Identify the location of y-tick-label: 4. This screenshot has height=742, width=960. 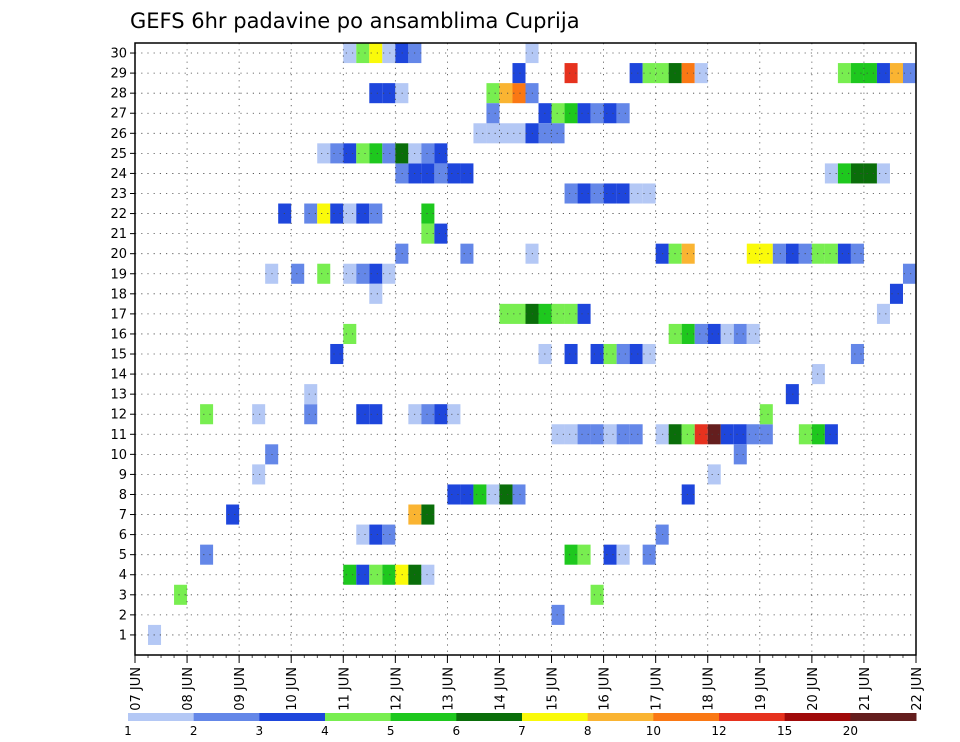
(123, 575).